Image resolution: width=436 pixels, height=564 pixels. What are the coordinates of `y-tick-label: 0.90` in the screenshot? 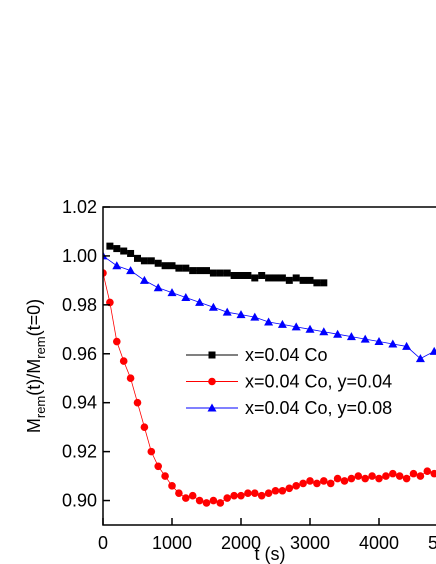 It's located at (79, 501).